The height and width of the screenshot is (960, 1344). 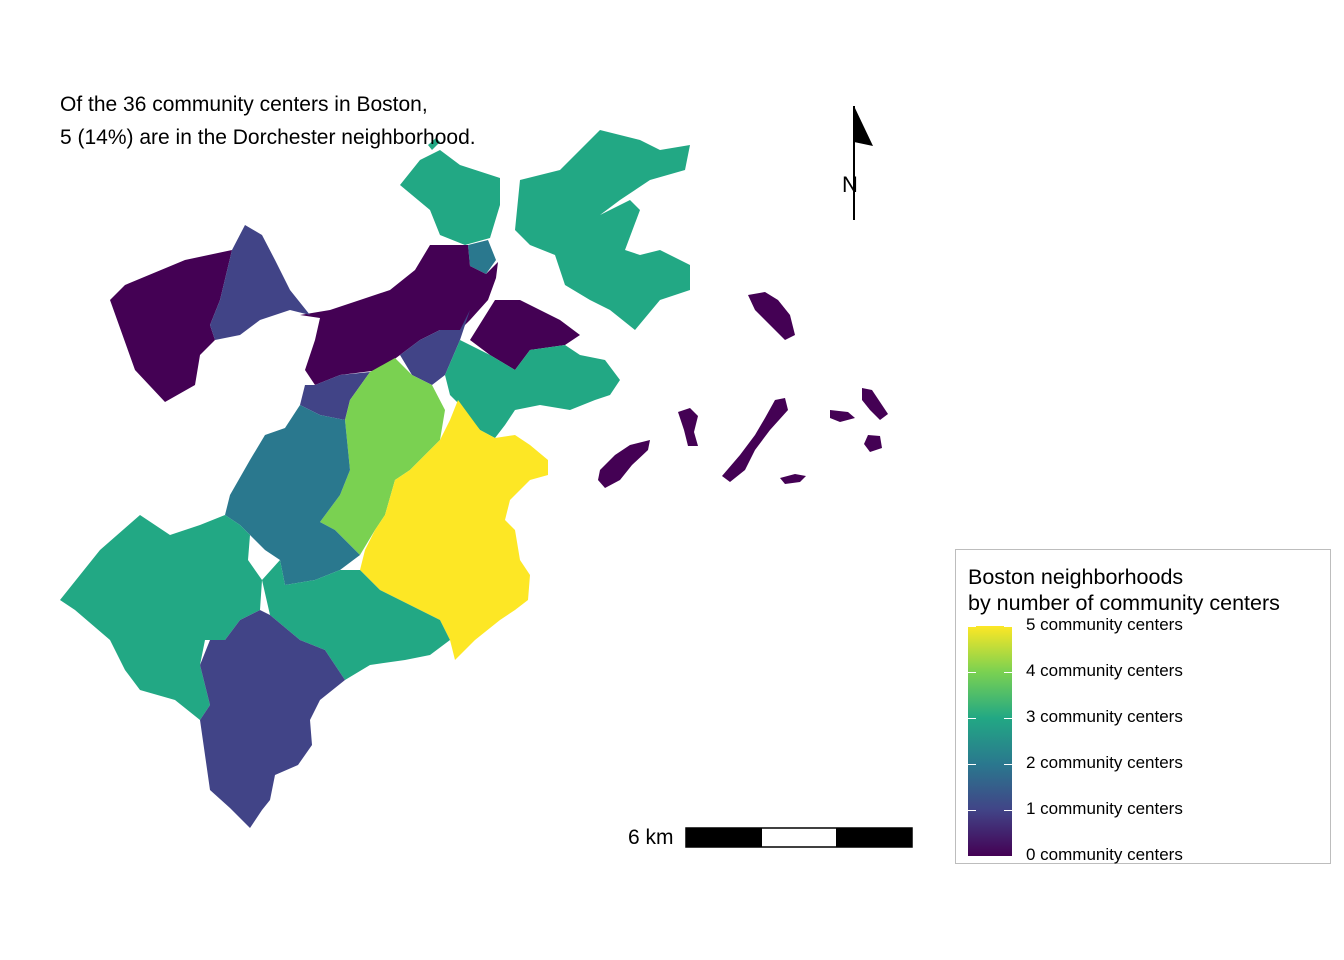 I want to click on scale-bar-label: 6 km, so click(x=651, y=837).